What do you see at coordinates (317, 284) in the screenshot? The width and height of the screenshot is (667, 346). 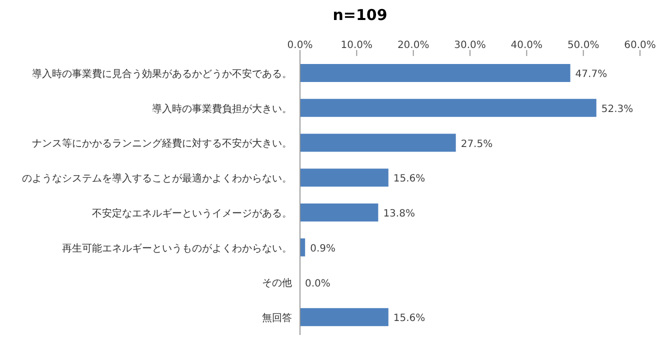 I see `data-label: 0.0%` at bounding box center [317, 284].